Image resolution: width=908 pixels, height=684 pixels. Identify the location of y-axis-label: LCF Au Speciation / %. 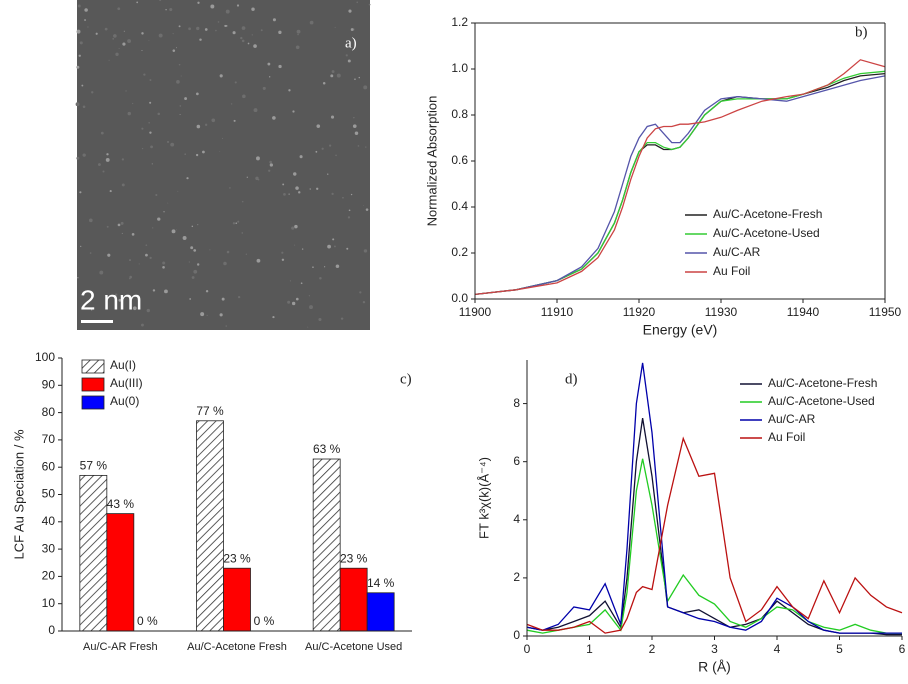
(18, 494).